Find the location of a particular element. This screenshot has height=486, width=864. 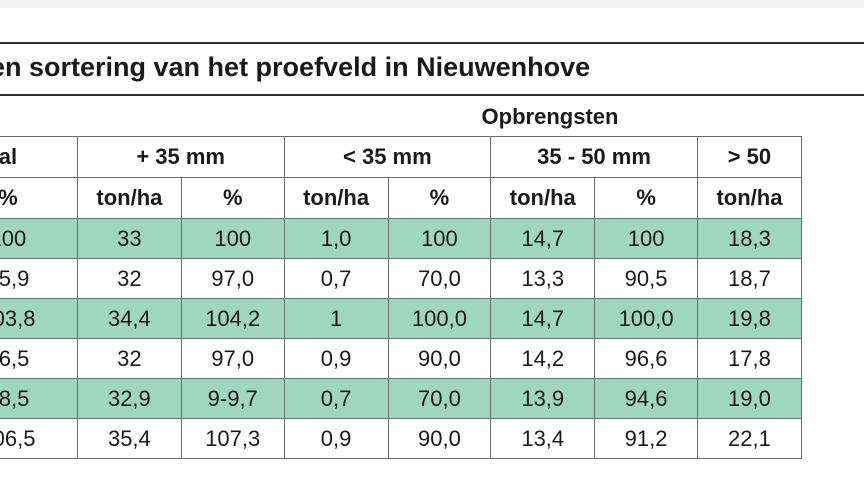

table-cell: 18,7 is located at coordinates (749, 278).